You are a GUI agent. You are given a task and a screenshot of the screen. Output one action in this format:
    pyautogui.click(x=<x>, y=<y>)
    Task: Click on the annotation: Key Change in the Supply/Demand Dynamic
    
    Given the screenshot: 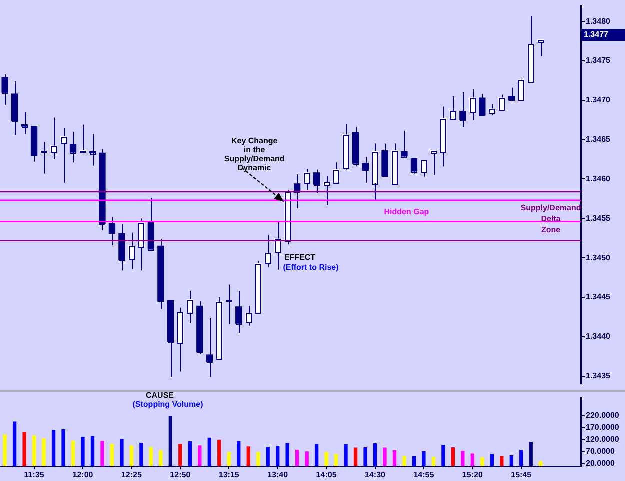 What is the action you would take?
    pyautogui.click(x=254, y=154)
    